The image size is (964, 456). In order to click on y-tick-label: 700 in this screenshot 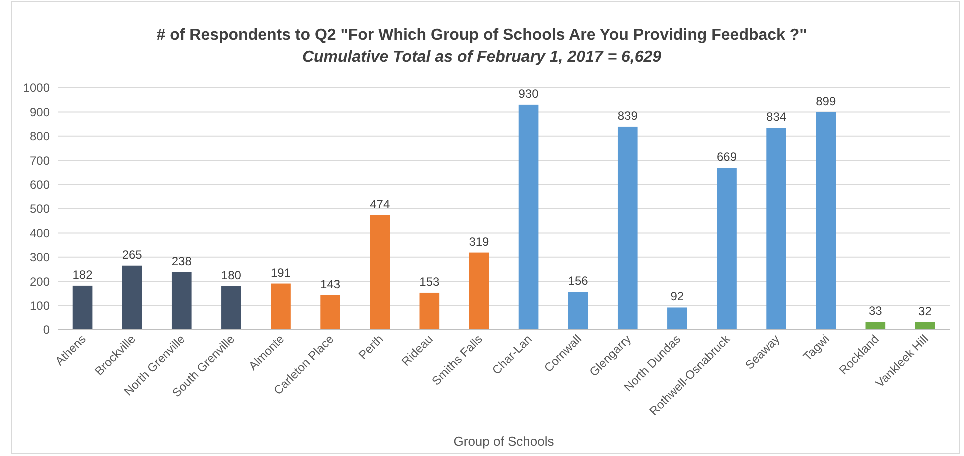, I will do `click(40, 161)`.